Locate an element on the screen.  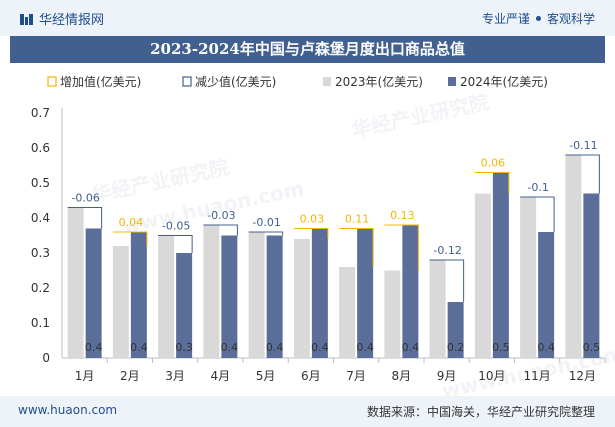
chart-title: 2023-2024年中国与卢森堡月度出口商品总值 is located at coordinates (307, 49).